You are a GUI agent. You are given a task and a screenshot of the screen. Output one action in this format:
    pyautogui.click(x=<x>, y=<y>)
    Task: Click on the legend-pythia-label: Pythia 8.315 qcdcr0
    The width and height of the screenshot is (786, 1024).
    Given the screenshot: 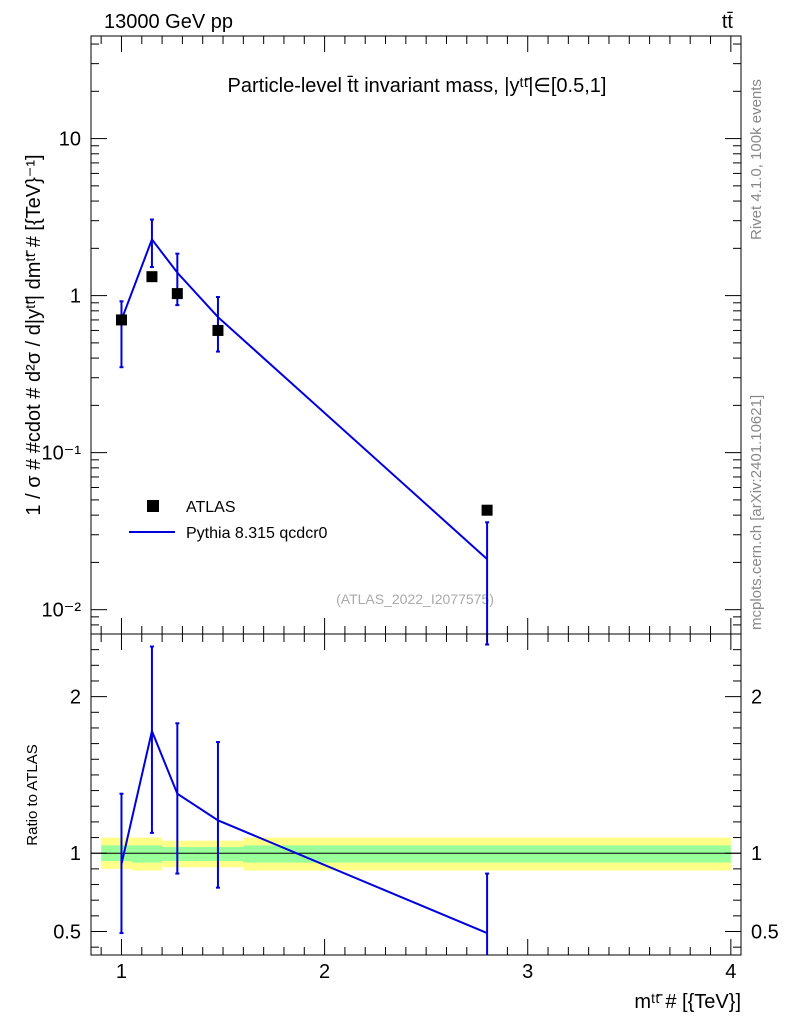 What is the action you would take?
    pyautogui.click(x=257, y=533)
    